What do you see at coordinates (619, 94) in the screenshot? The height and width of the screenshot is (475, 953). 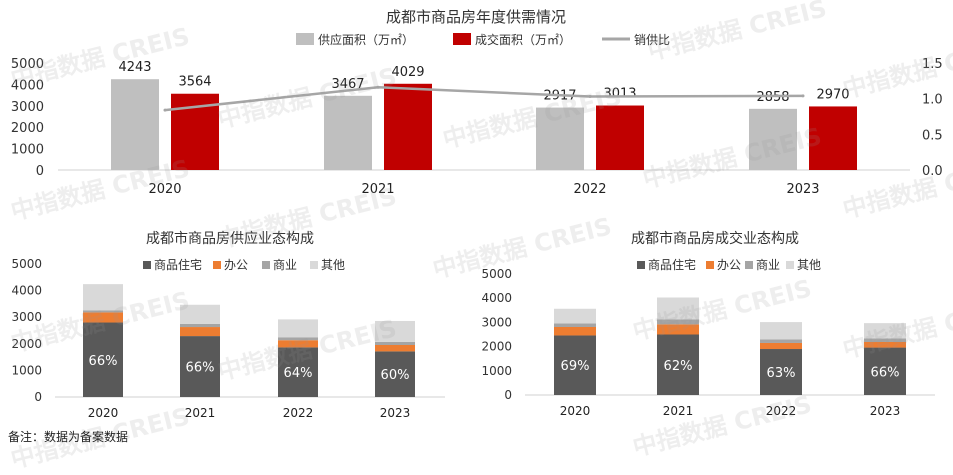 I see `data-label: 3013` at bounding box center [619, 94].